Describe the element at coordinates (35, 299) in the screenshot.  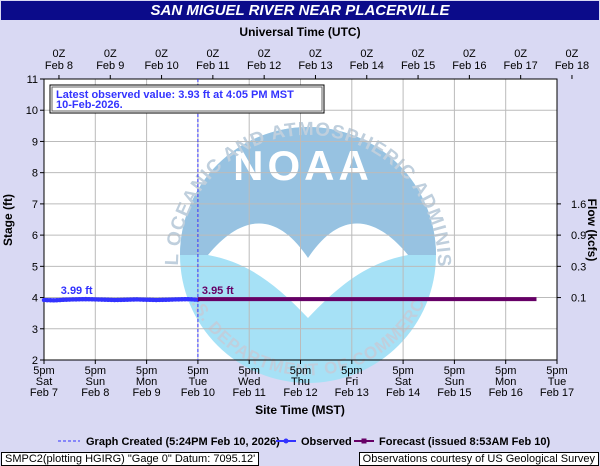
I see `y-tick-label: 4` at that location.